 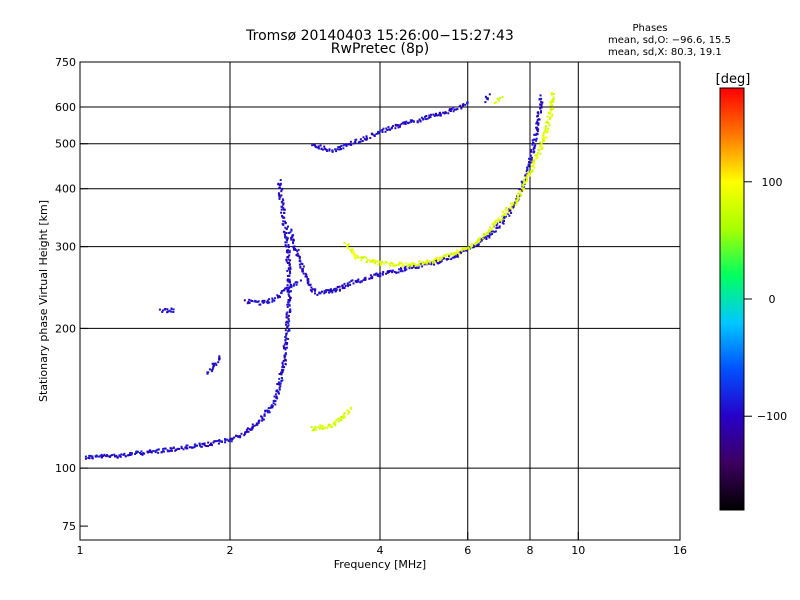 What do you see at coordinates (65, 247) in the screenshot?
I see `y-tick-label: 300` at bounding box center [65, 247].